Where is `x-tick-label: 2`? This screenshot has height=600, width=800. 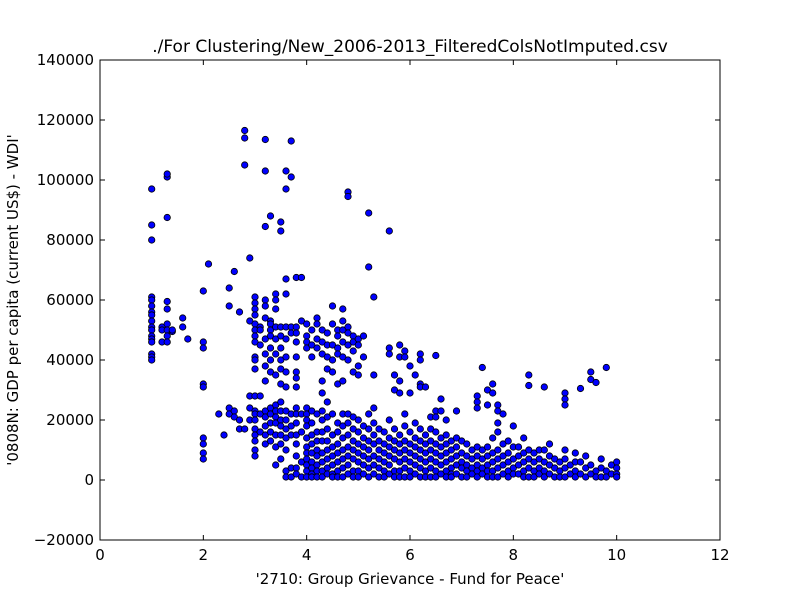 x-tick-label: 2 is located at coordinates (204, 555).